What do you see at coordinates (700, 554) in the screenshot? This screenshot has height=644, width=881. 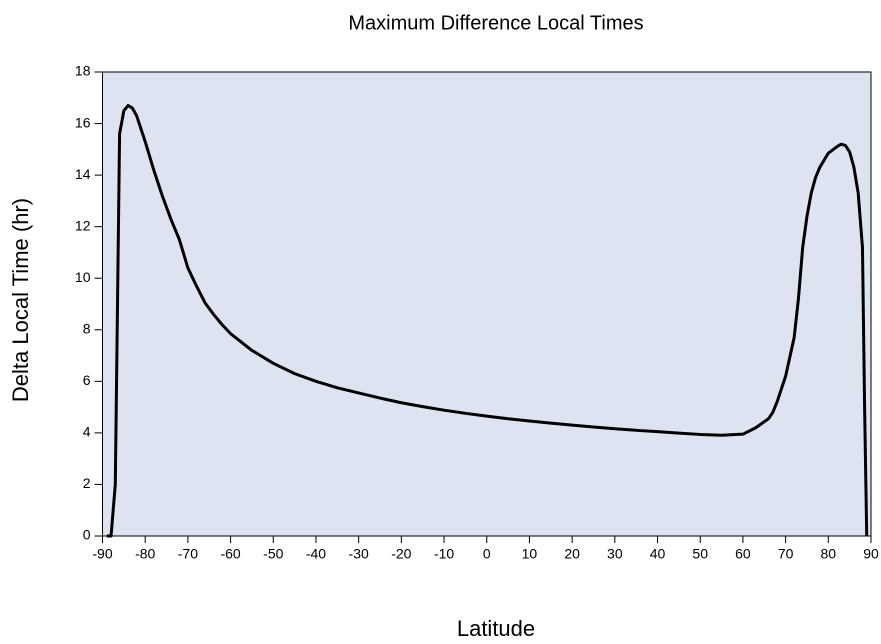 I see `x-tick-label: 50` at bounding box center [700, 554].